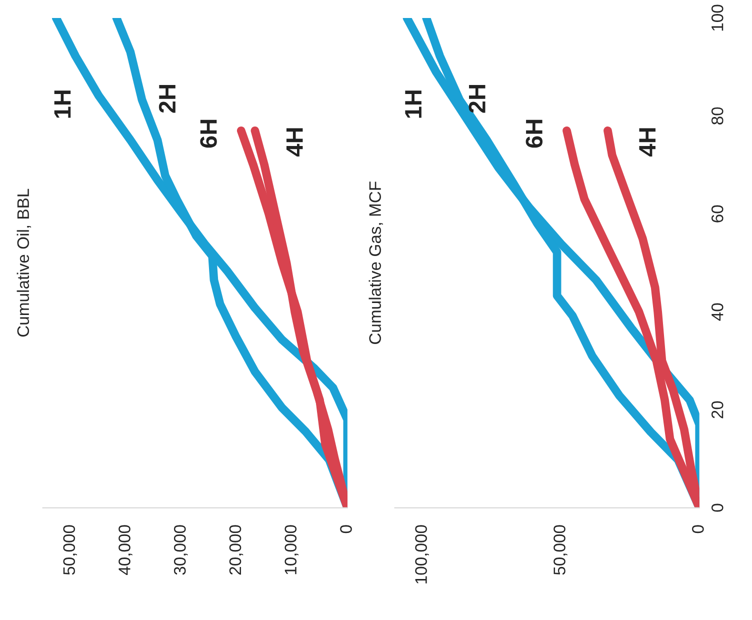  I want to click on text: Cumulative Gas, MCF, so click(375, 263).